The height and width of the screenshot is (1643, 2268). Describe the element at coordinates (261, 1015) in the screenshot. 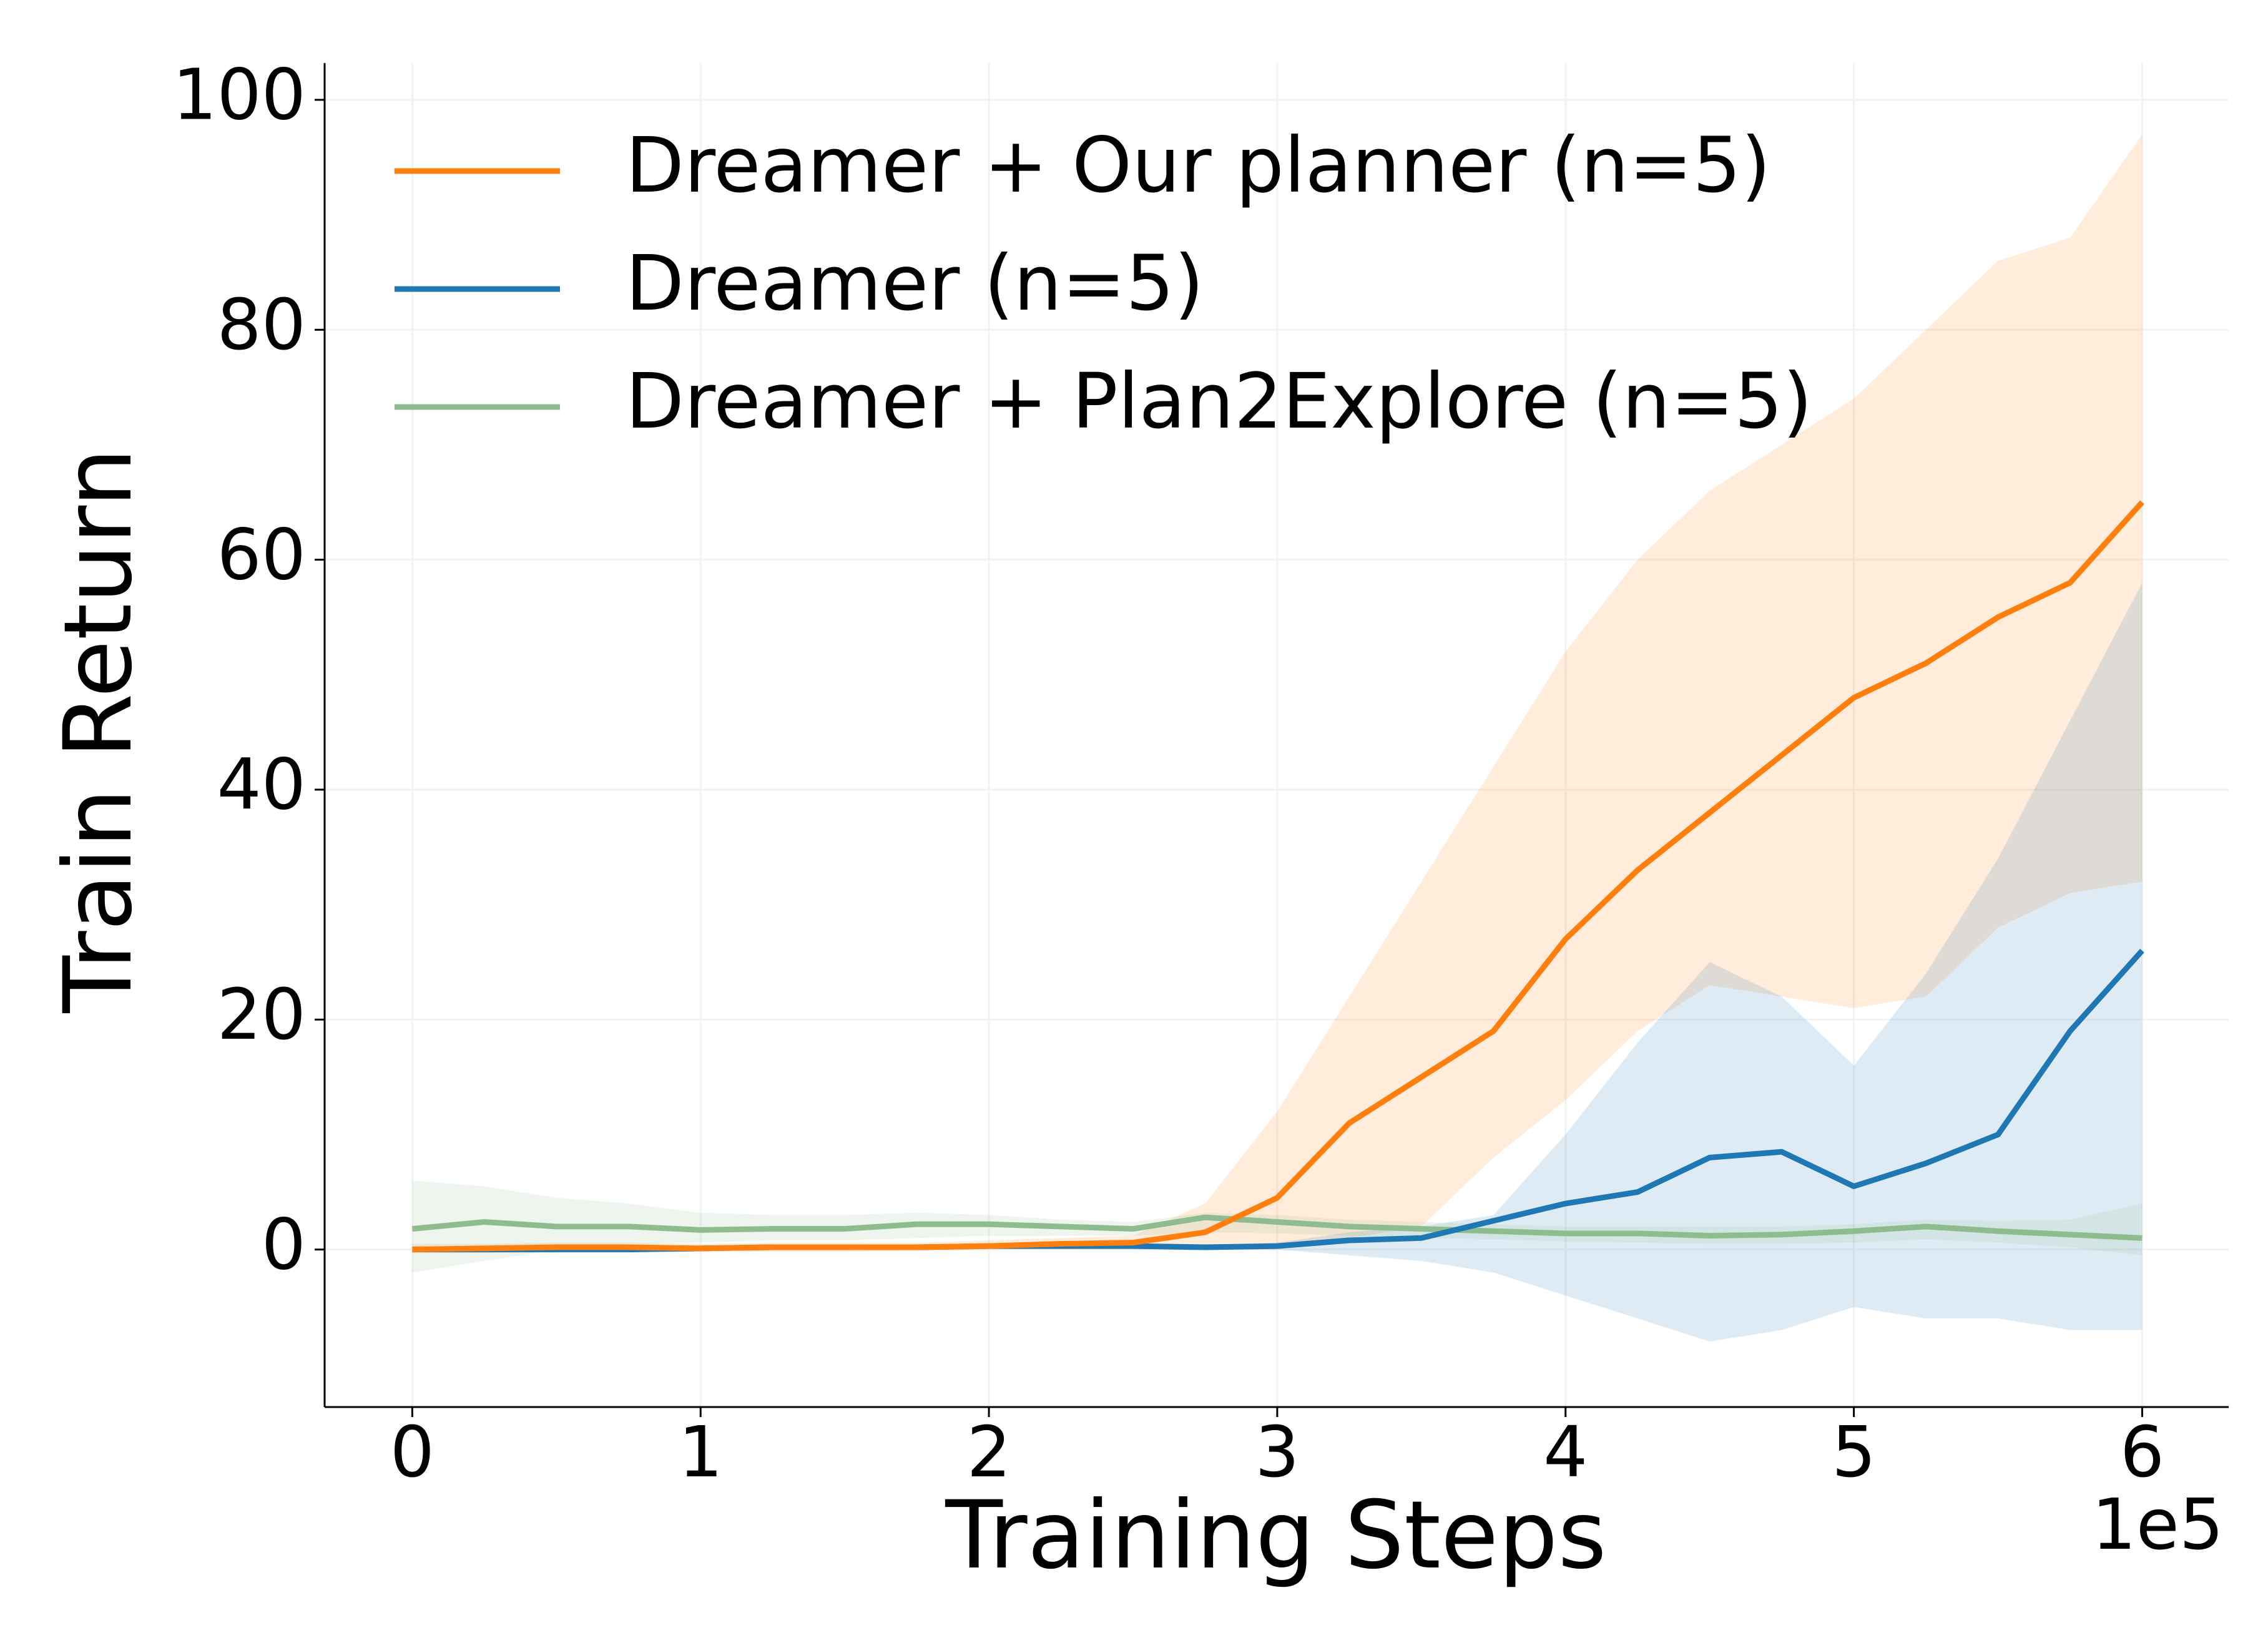

I see `y-tick-label: 20` at that location.